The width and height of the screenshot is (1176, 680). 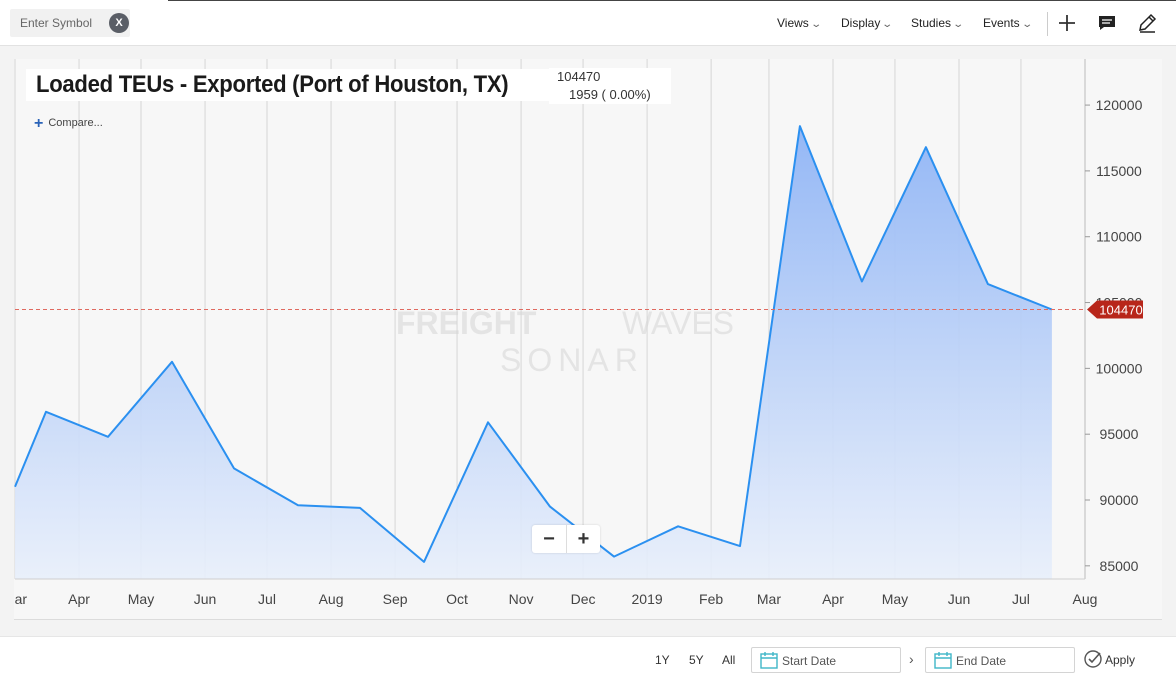 I want to click on toolbar-divider, so click(x=1047, y=24).